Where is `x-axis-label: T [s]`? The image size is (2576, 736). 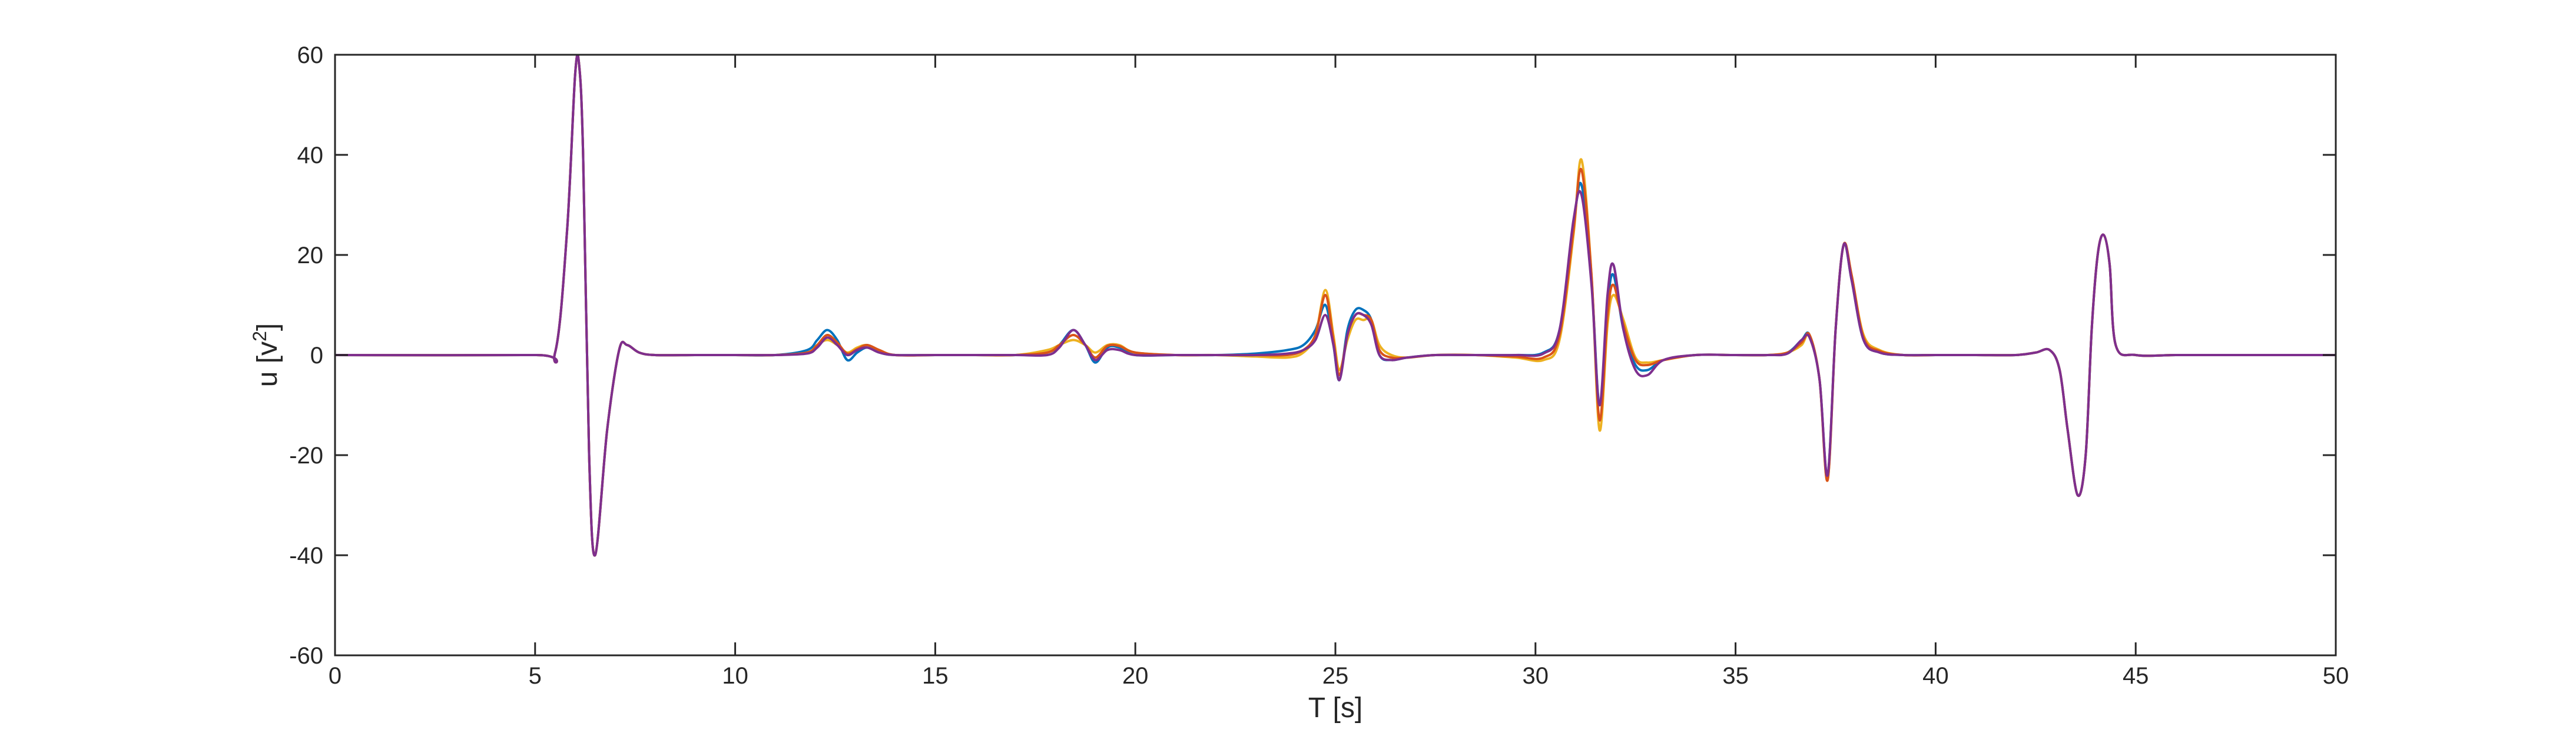
x-axis-label: T [s] is located at coordinates (1335, 708).